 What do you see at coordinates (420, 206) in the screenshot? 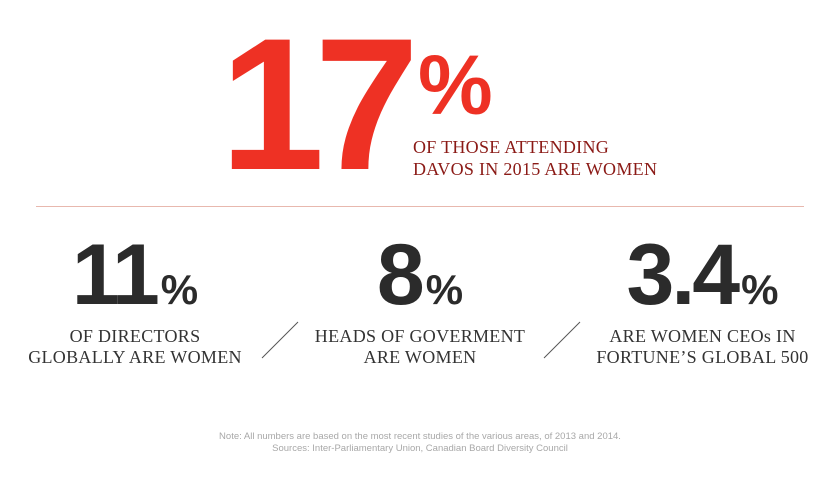
I see `section-divider` at bounding box center [420, 206].